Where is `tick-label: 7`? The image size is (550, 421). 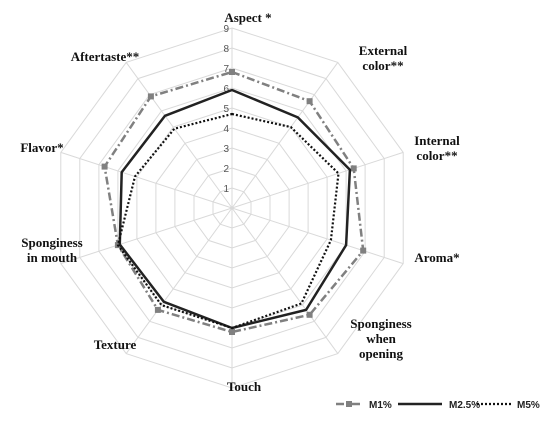 tick-label: 7 is located at coordinates (226, 69).